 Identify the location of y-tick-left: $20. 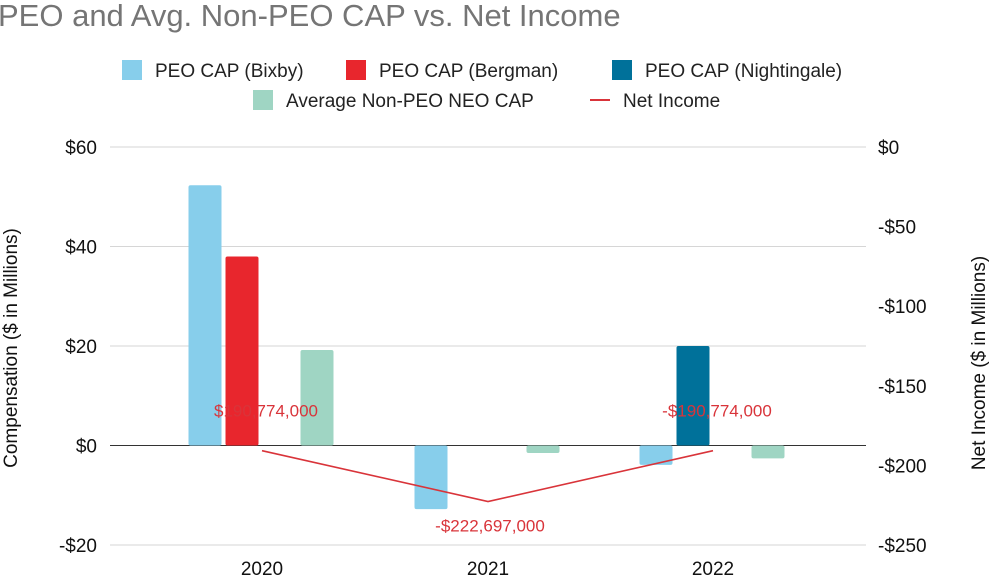
(81, 347).